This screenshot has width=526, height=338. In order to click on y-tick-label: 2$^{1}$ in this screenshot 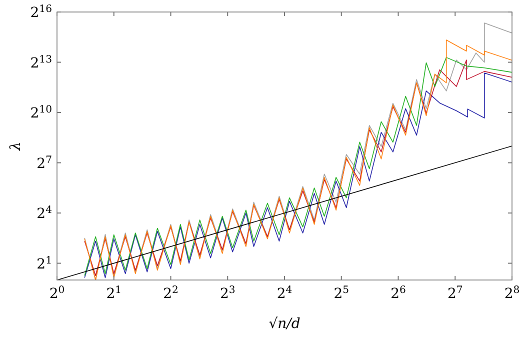, I will do `click(44, 263)`.